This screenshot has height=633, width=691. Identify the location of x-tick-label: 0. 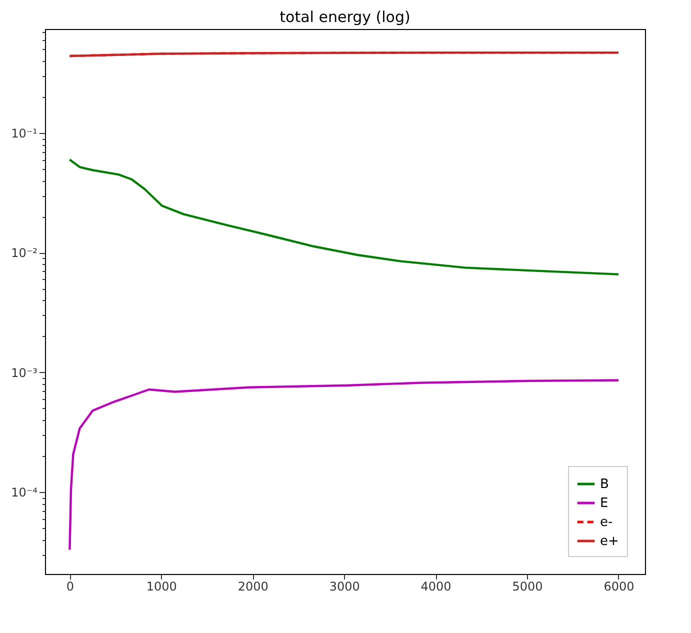
(70, 587).